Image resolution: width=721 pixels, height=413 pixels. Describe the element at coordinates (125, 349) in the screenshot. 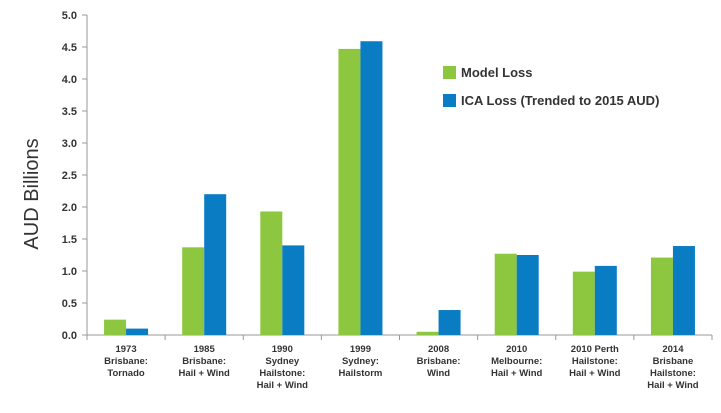

I see `category-label: 1973` at that location.